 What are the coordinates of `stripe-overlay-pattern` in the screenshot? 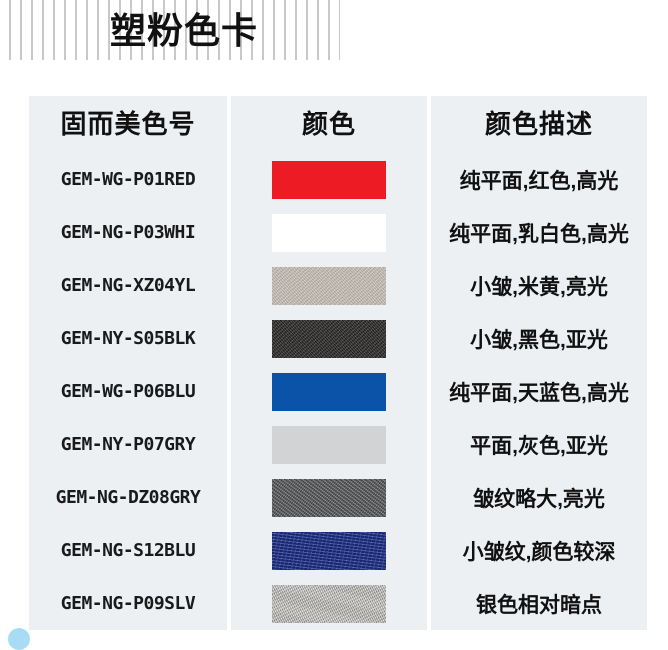 It's located at (170, 30).